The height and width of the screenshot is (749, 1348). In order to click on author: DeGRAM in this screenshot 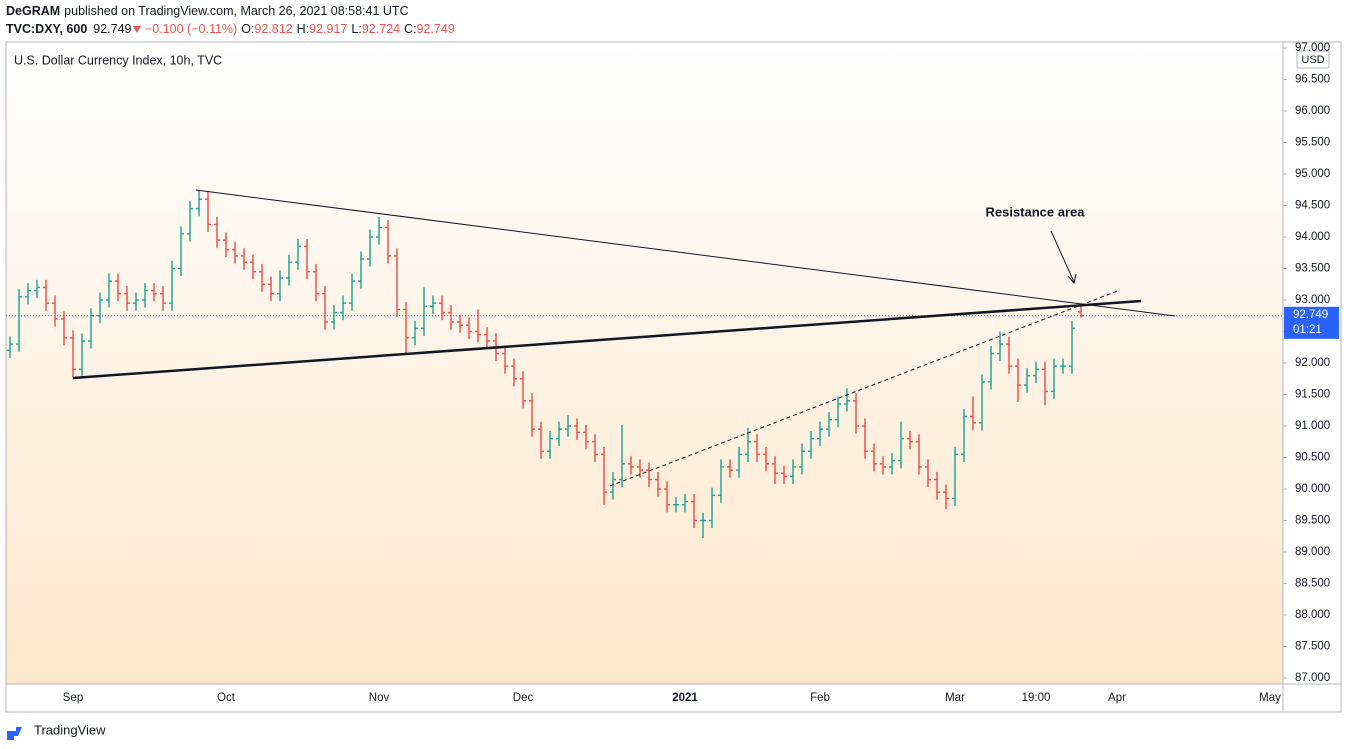, I will do `click(33, 11)`.